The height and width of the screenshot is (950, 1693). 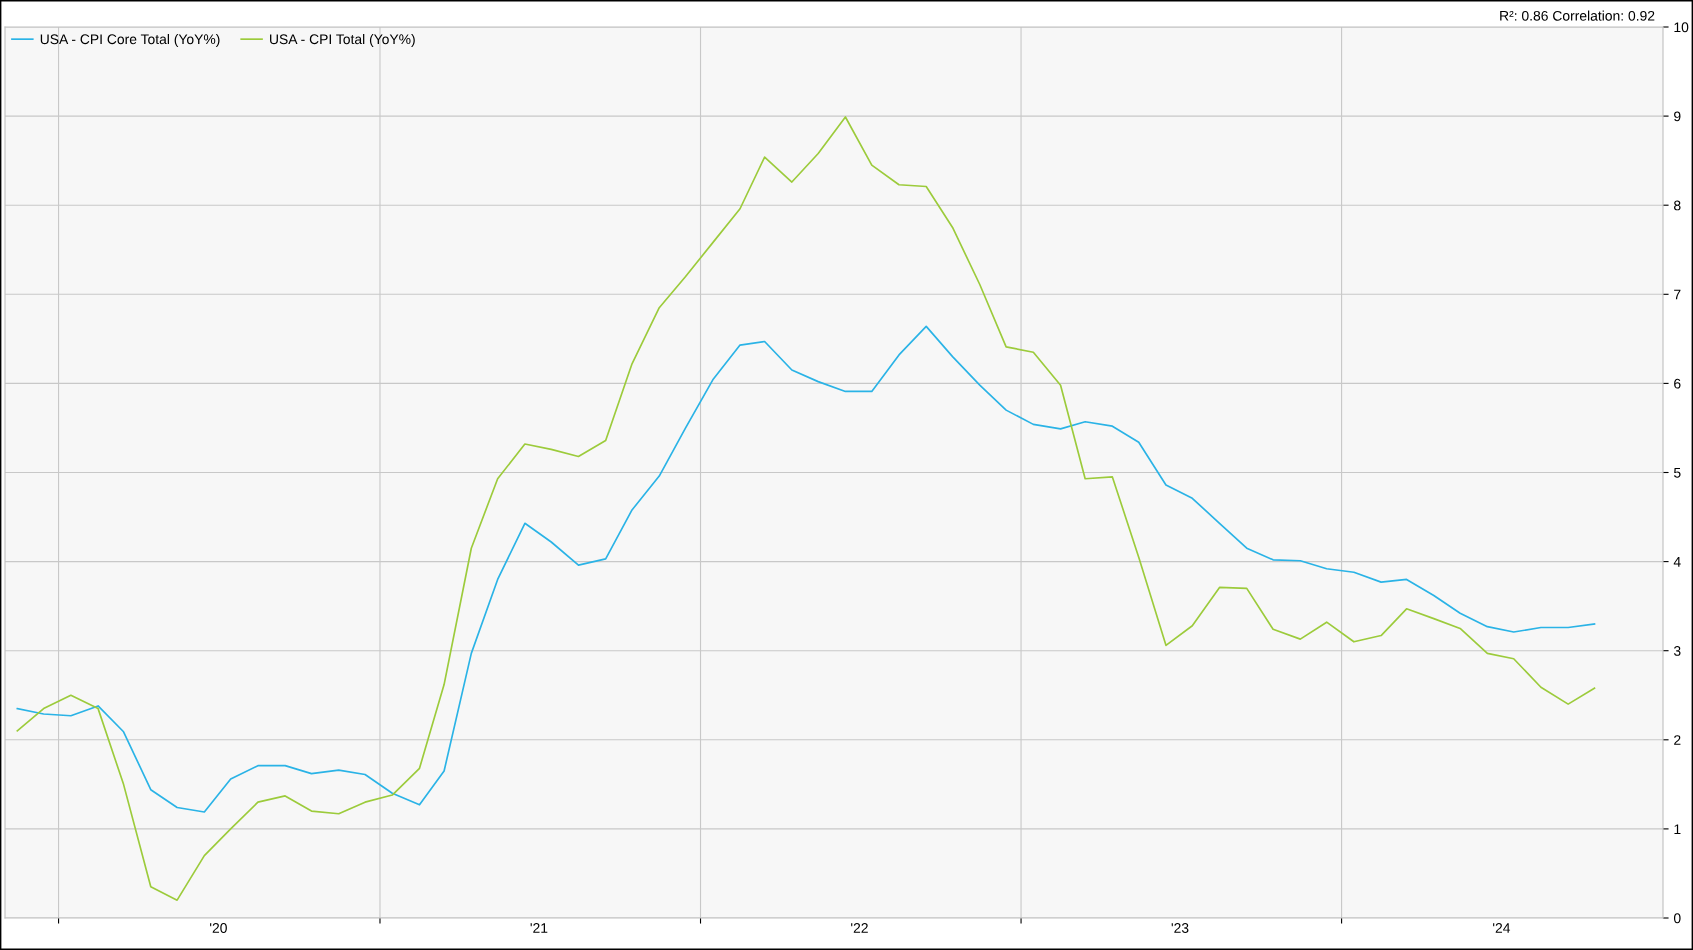 I want to click on y-tick-label: 10, so click(x=1681, y=27).